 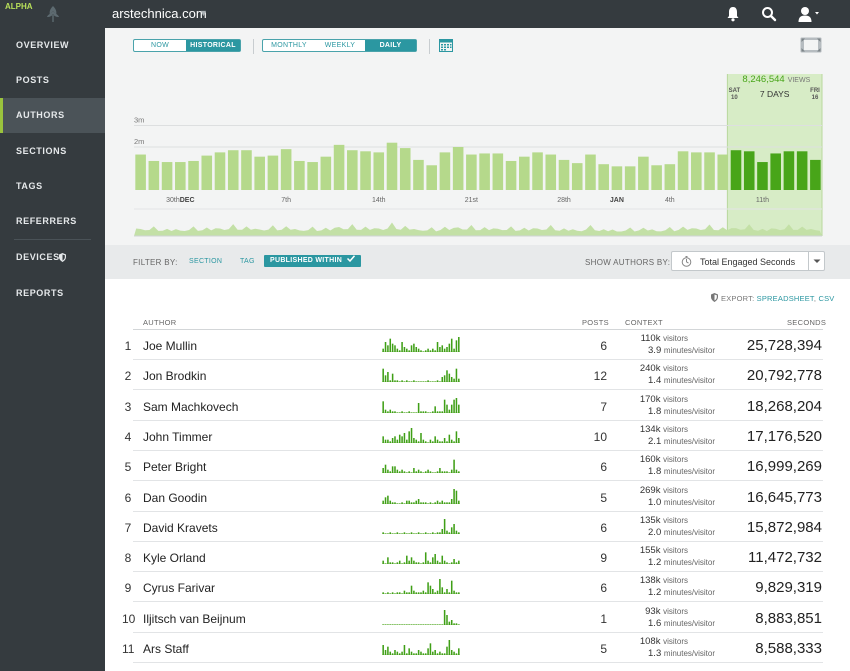 What do you see at coordinates (811, 45) in the screenshot?
I see `fullscreen-icon` at bounding box center [811, 45].